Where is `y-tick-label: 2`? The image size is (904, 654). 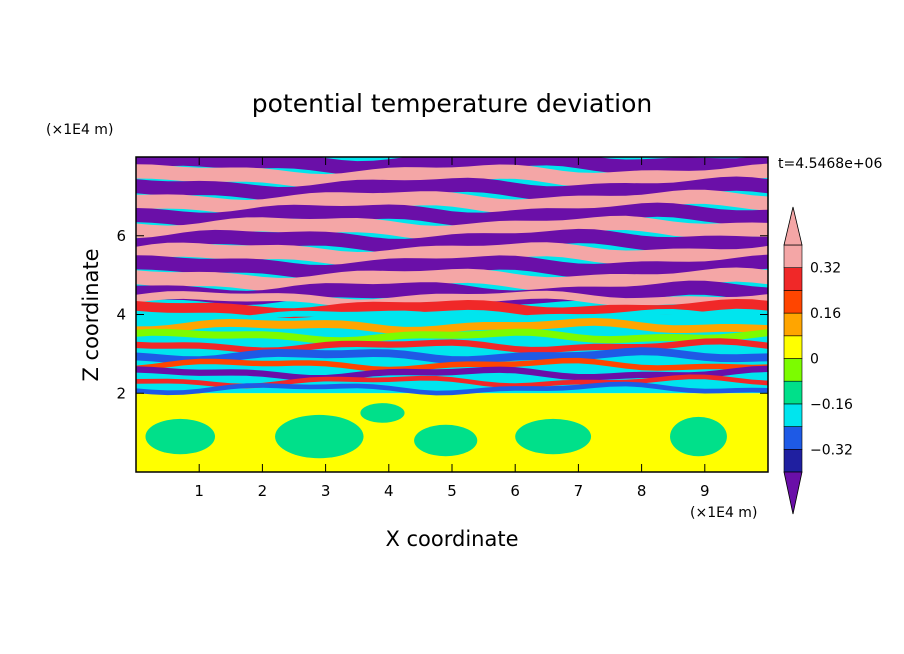 y-tick-label: 2 is located at coordinates (121, 393).